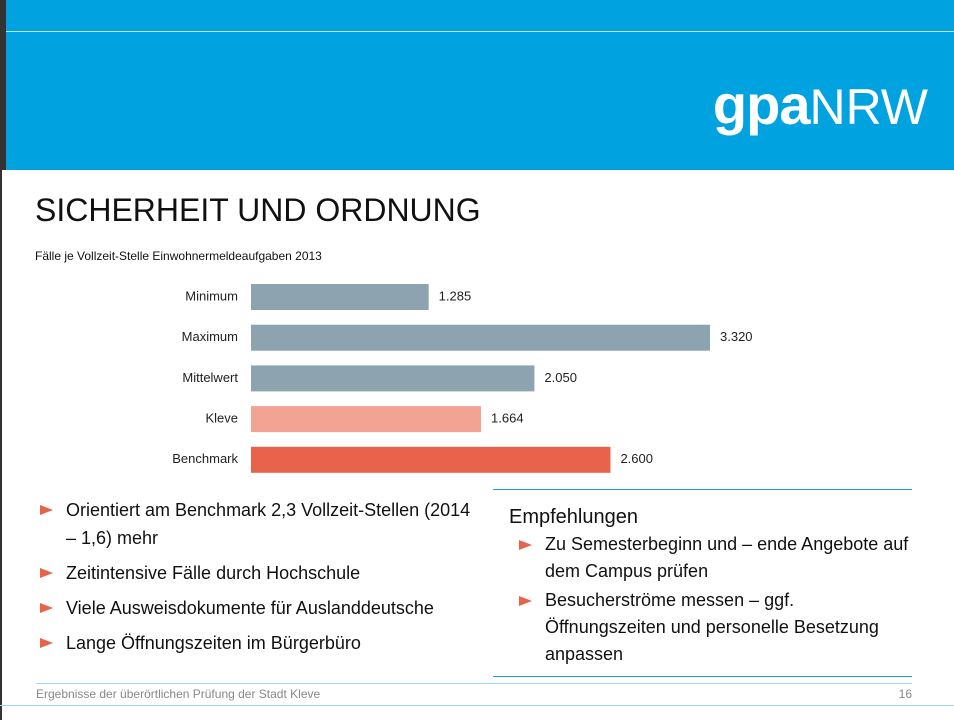 This screenshot has height=720, width=954. Describe the element at coordinates (573, 517) in the screenshot. I see `rec-title: Empfehlungen` at that location.